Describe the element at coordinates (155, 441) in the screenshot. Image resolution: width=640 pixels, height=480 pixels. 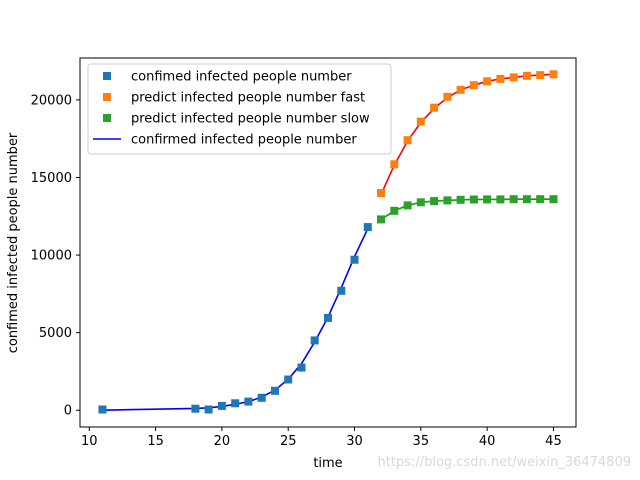
I see `x-tick-label-1: 15` at that location.